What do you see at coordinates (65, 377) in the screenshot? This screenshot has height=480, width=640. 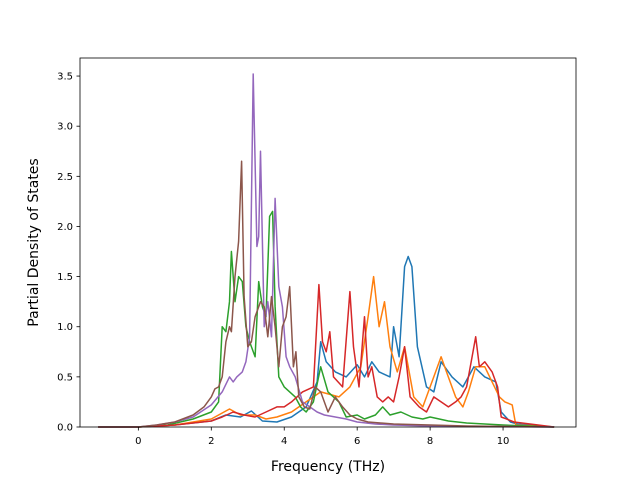 I see `y-tick-label: 0.5` at bounding box center [65, 377].